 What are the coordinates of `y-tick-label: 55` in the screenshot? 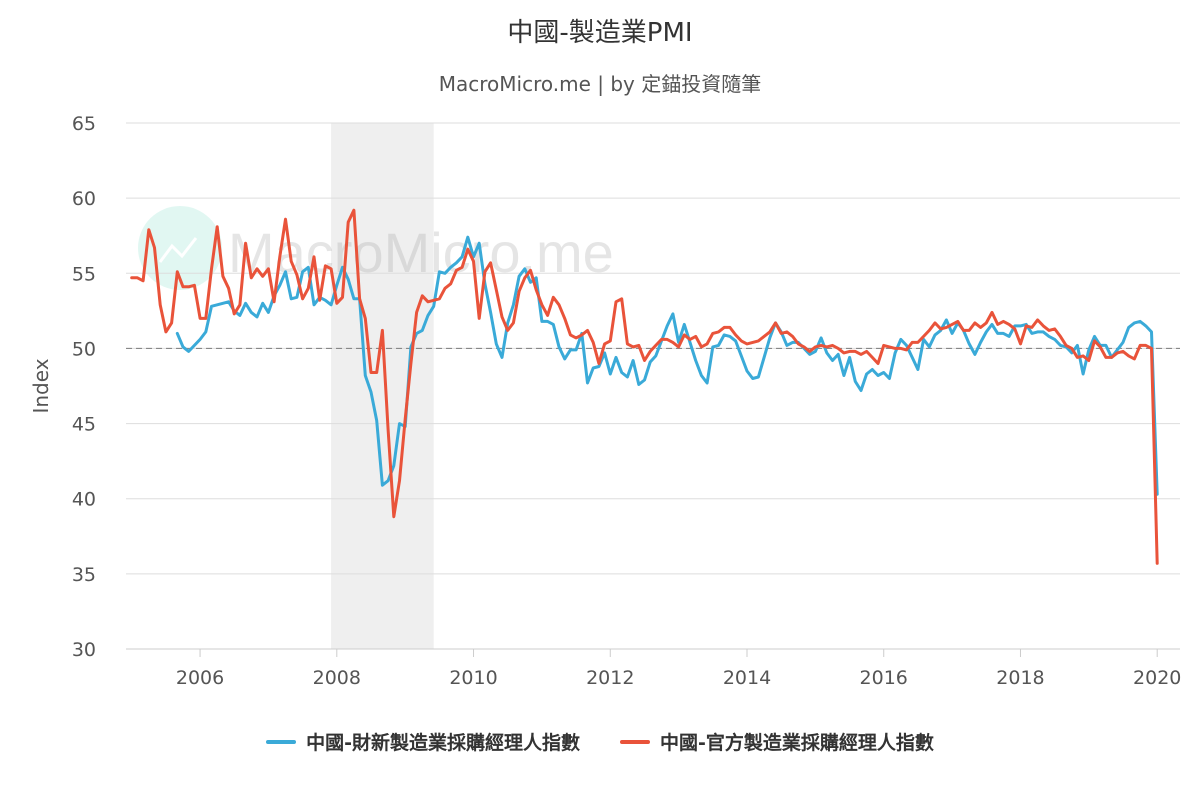 It's located at (84, 274).